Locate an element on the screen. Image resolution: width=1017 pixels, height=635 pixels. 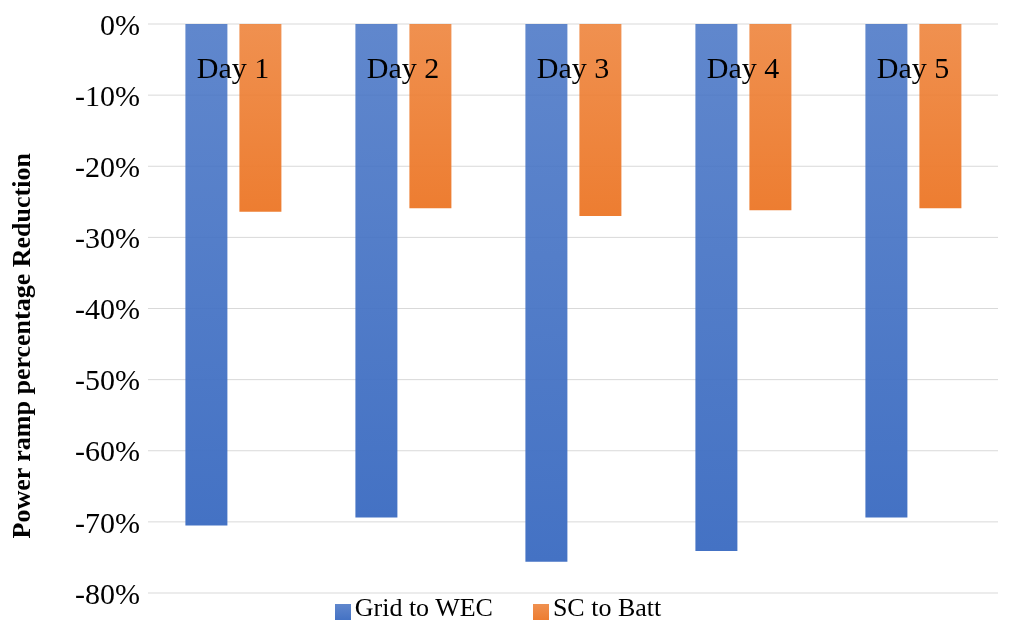
y-tick-label: 0% is located at coordinates (120, 24).